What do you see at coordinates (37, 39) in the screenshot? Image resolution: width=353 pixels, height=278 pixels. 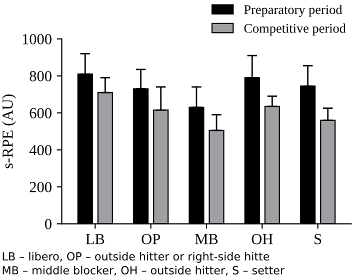 I see `y-tick-label: 1000` at bounding box center [37, 39].